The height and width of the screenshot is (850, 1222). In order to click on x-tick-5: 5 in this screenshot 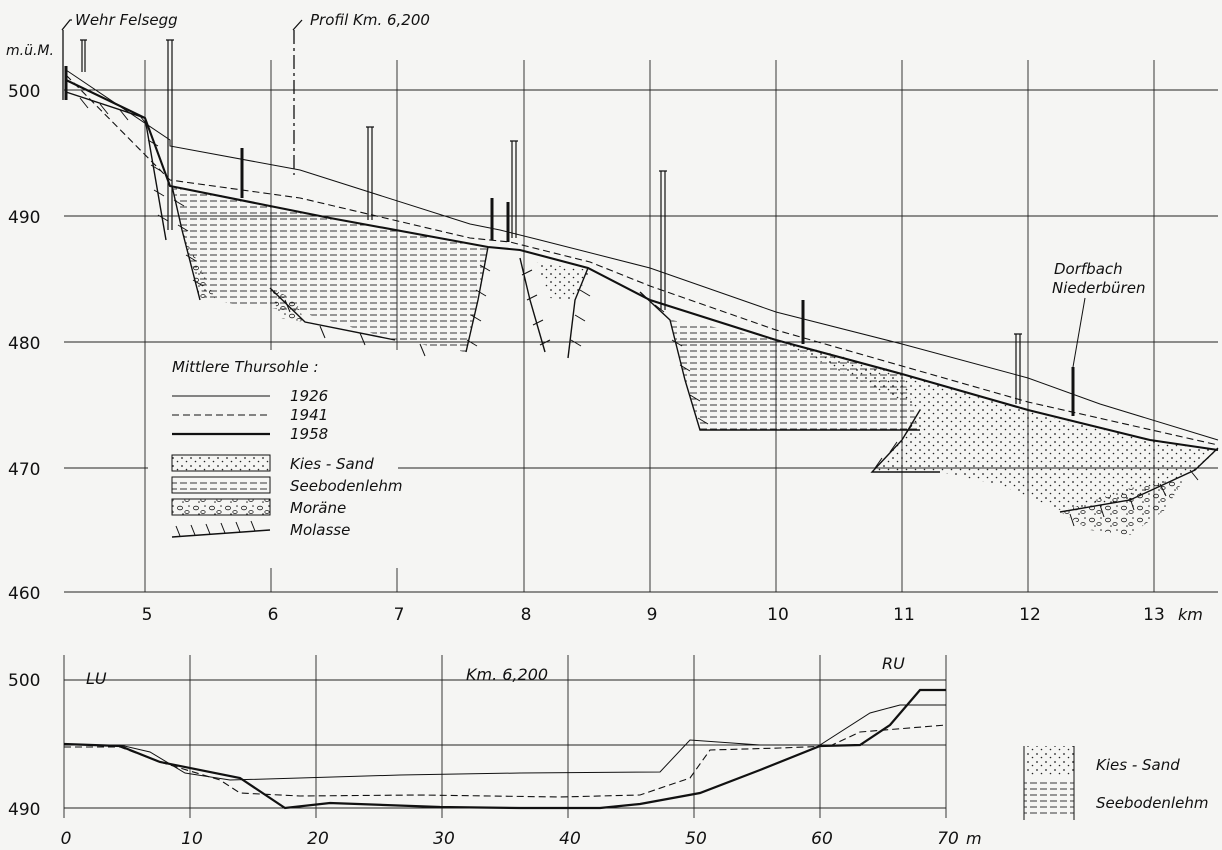, I will do `click(147, 615)`.